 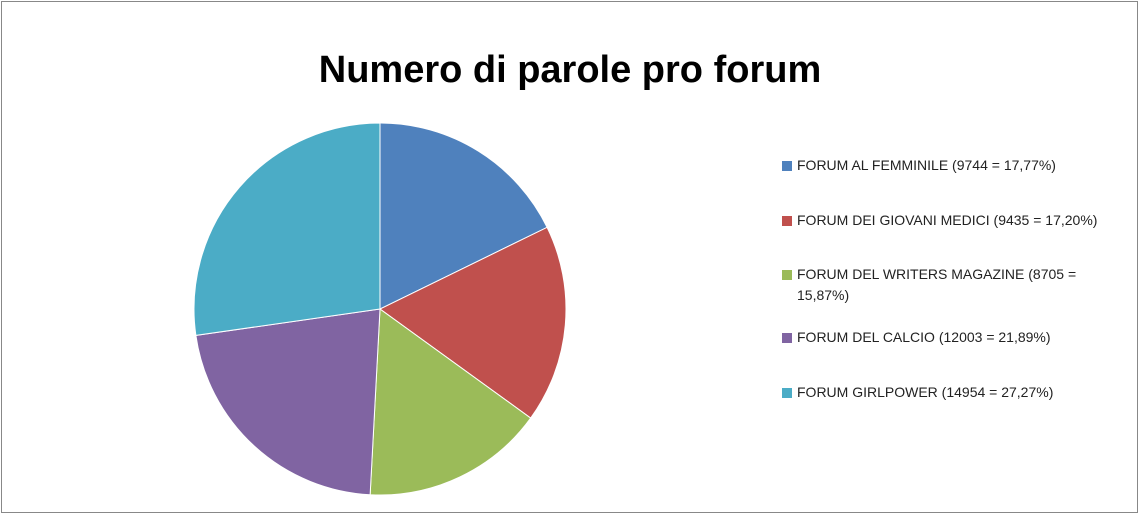 What do you see at coordinates (947, 220) in the screenshot?
I see `legend-label: FORUM DEI GIOVANI MEDICI (9435 = 17,20%)` at bounding box center [947, 220].